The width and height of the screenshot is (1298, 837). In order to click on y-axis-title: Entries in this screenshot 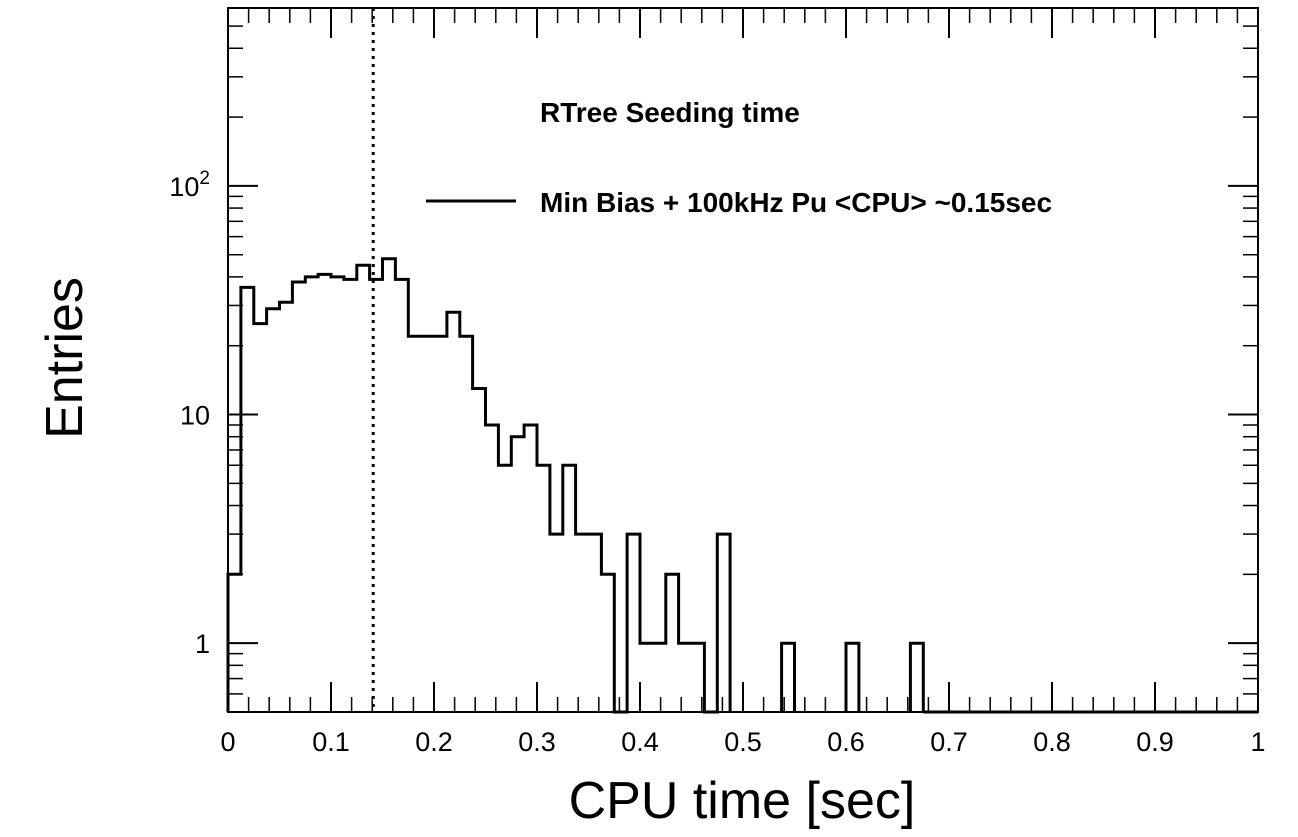, I will do `click(65, 358)`.